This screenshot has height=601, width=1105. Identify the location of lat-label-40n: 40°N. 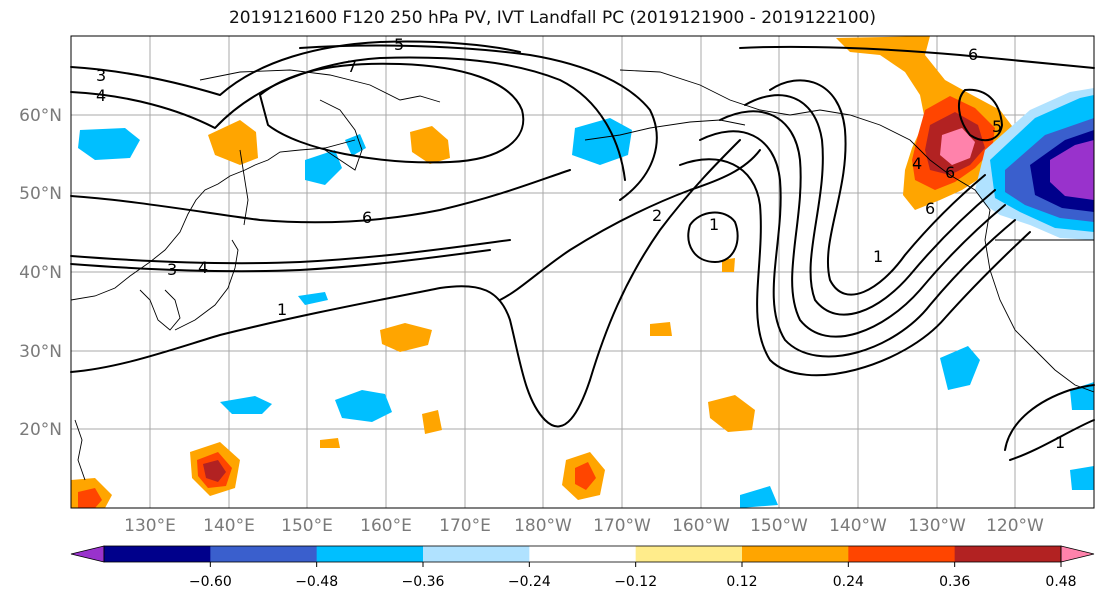
(40, 273).